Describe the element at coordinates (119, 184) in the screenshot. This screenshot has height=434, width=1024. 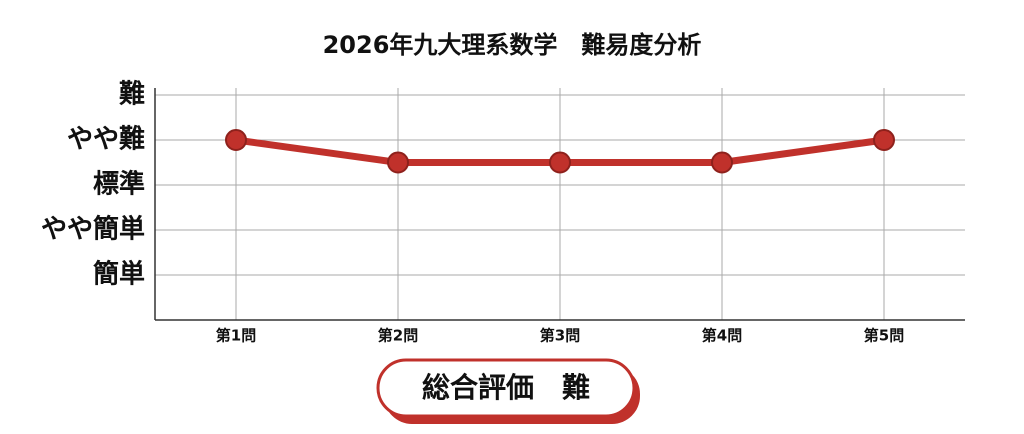
I see `y-tick-label: 標準` at that location.